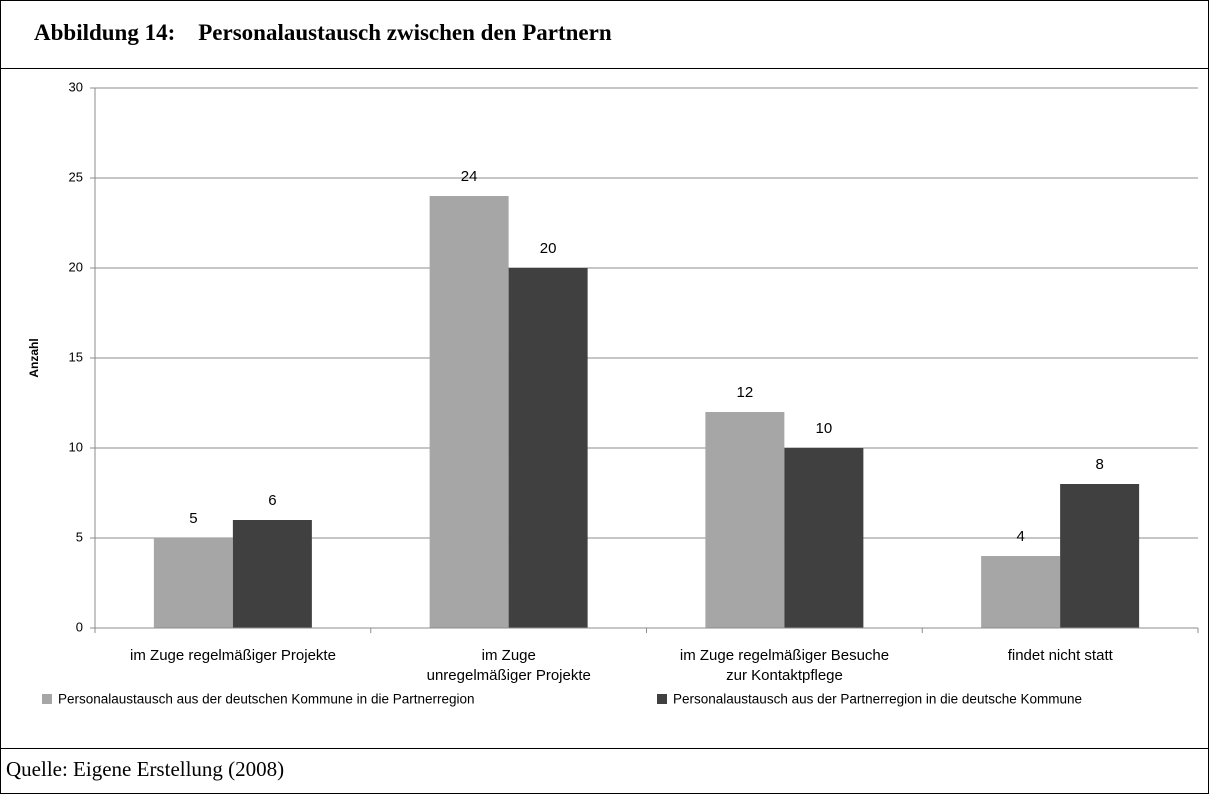  I want to click on x-tick-label: findet nicht statt, so click(1060, 655).